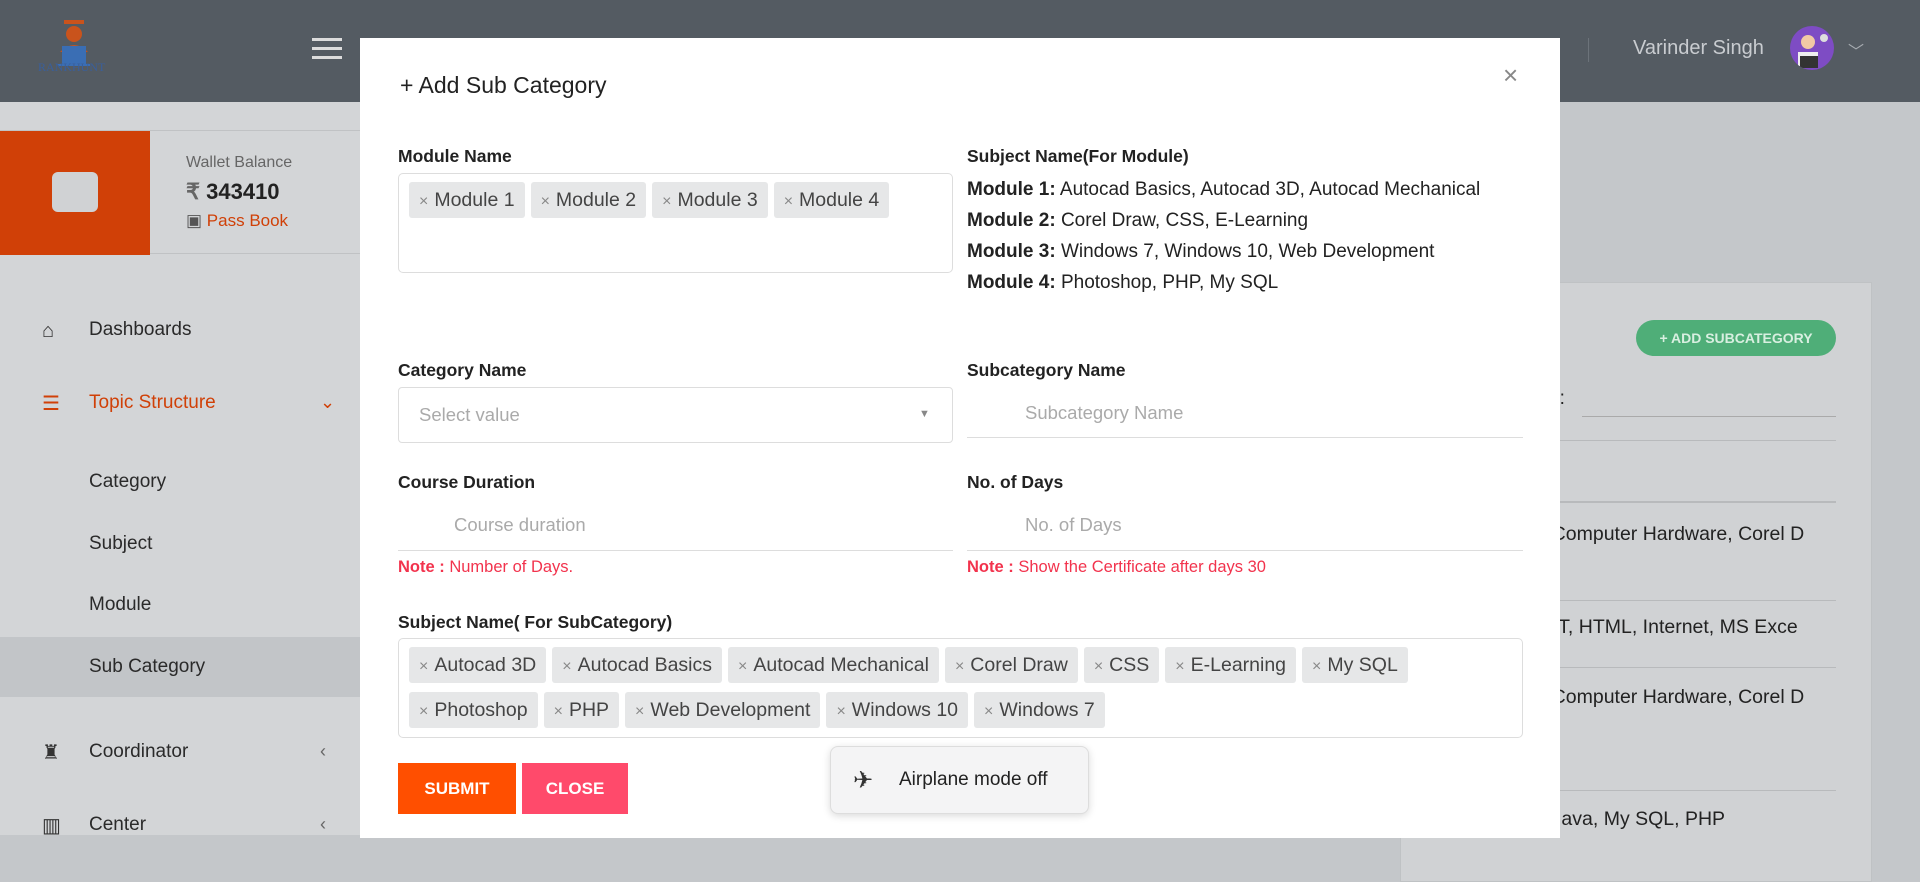 Image resolution: width=1920 pixels, height=882 pixels. I want to click on wallet-amount: ₹ 343410, so click(233, 192).